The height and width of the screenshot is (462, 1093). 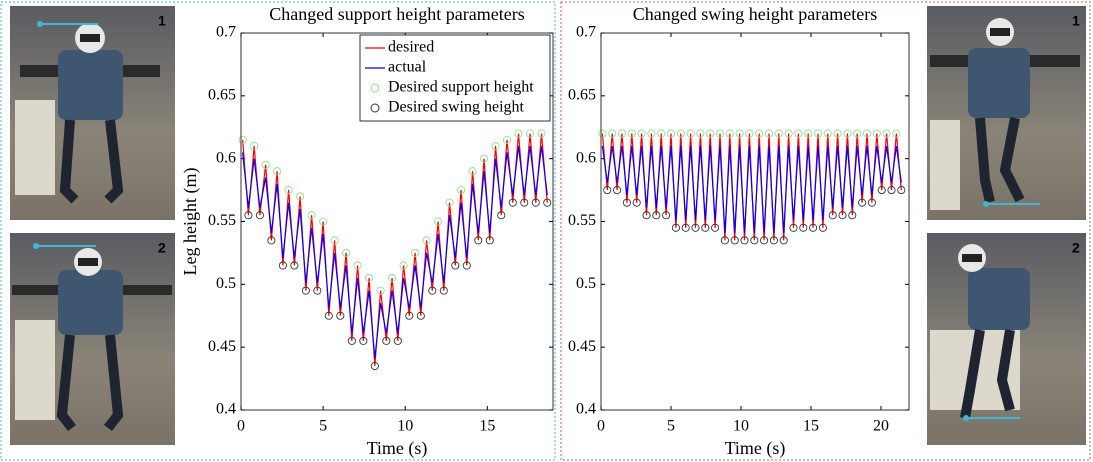 What do you see at coordinates (397, 448) in the screenshot?
I see `x-axis-label: Time (s)` at bounding box center [397, 448].